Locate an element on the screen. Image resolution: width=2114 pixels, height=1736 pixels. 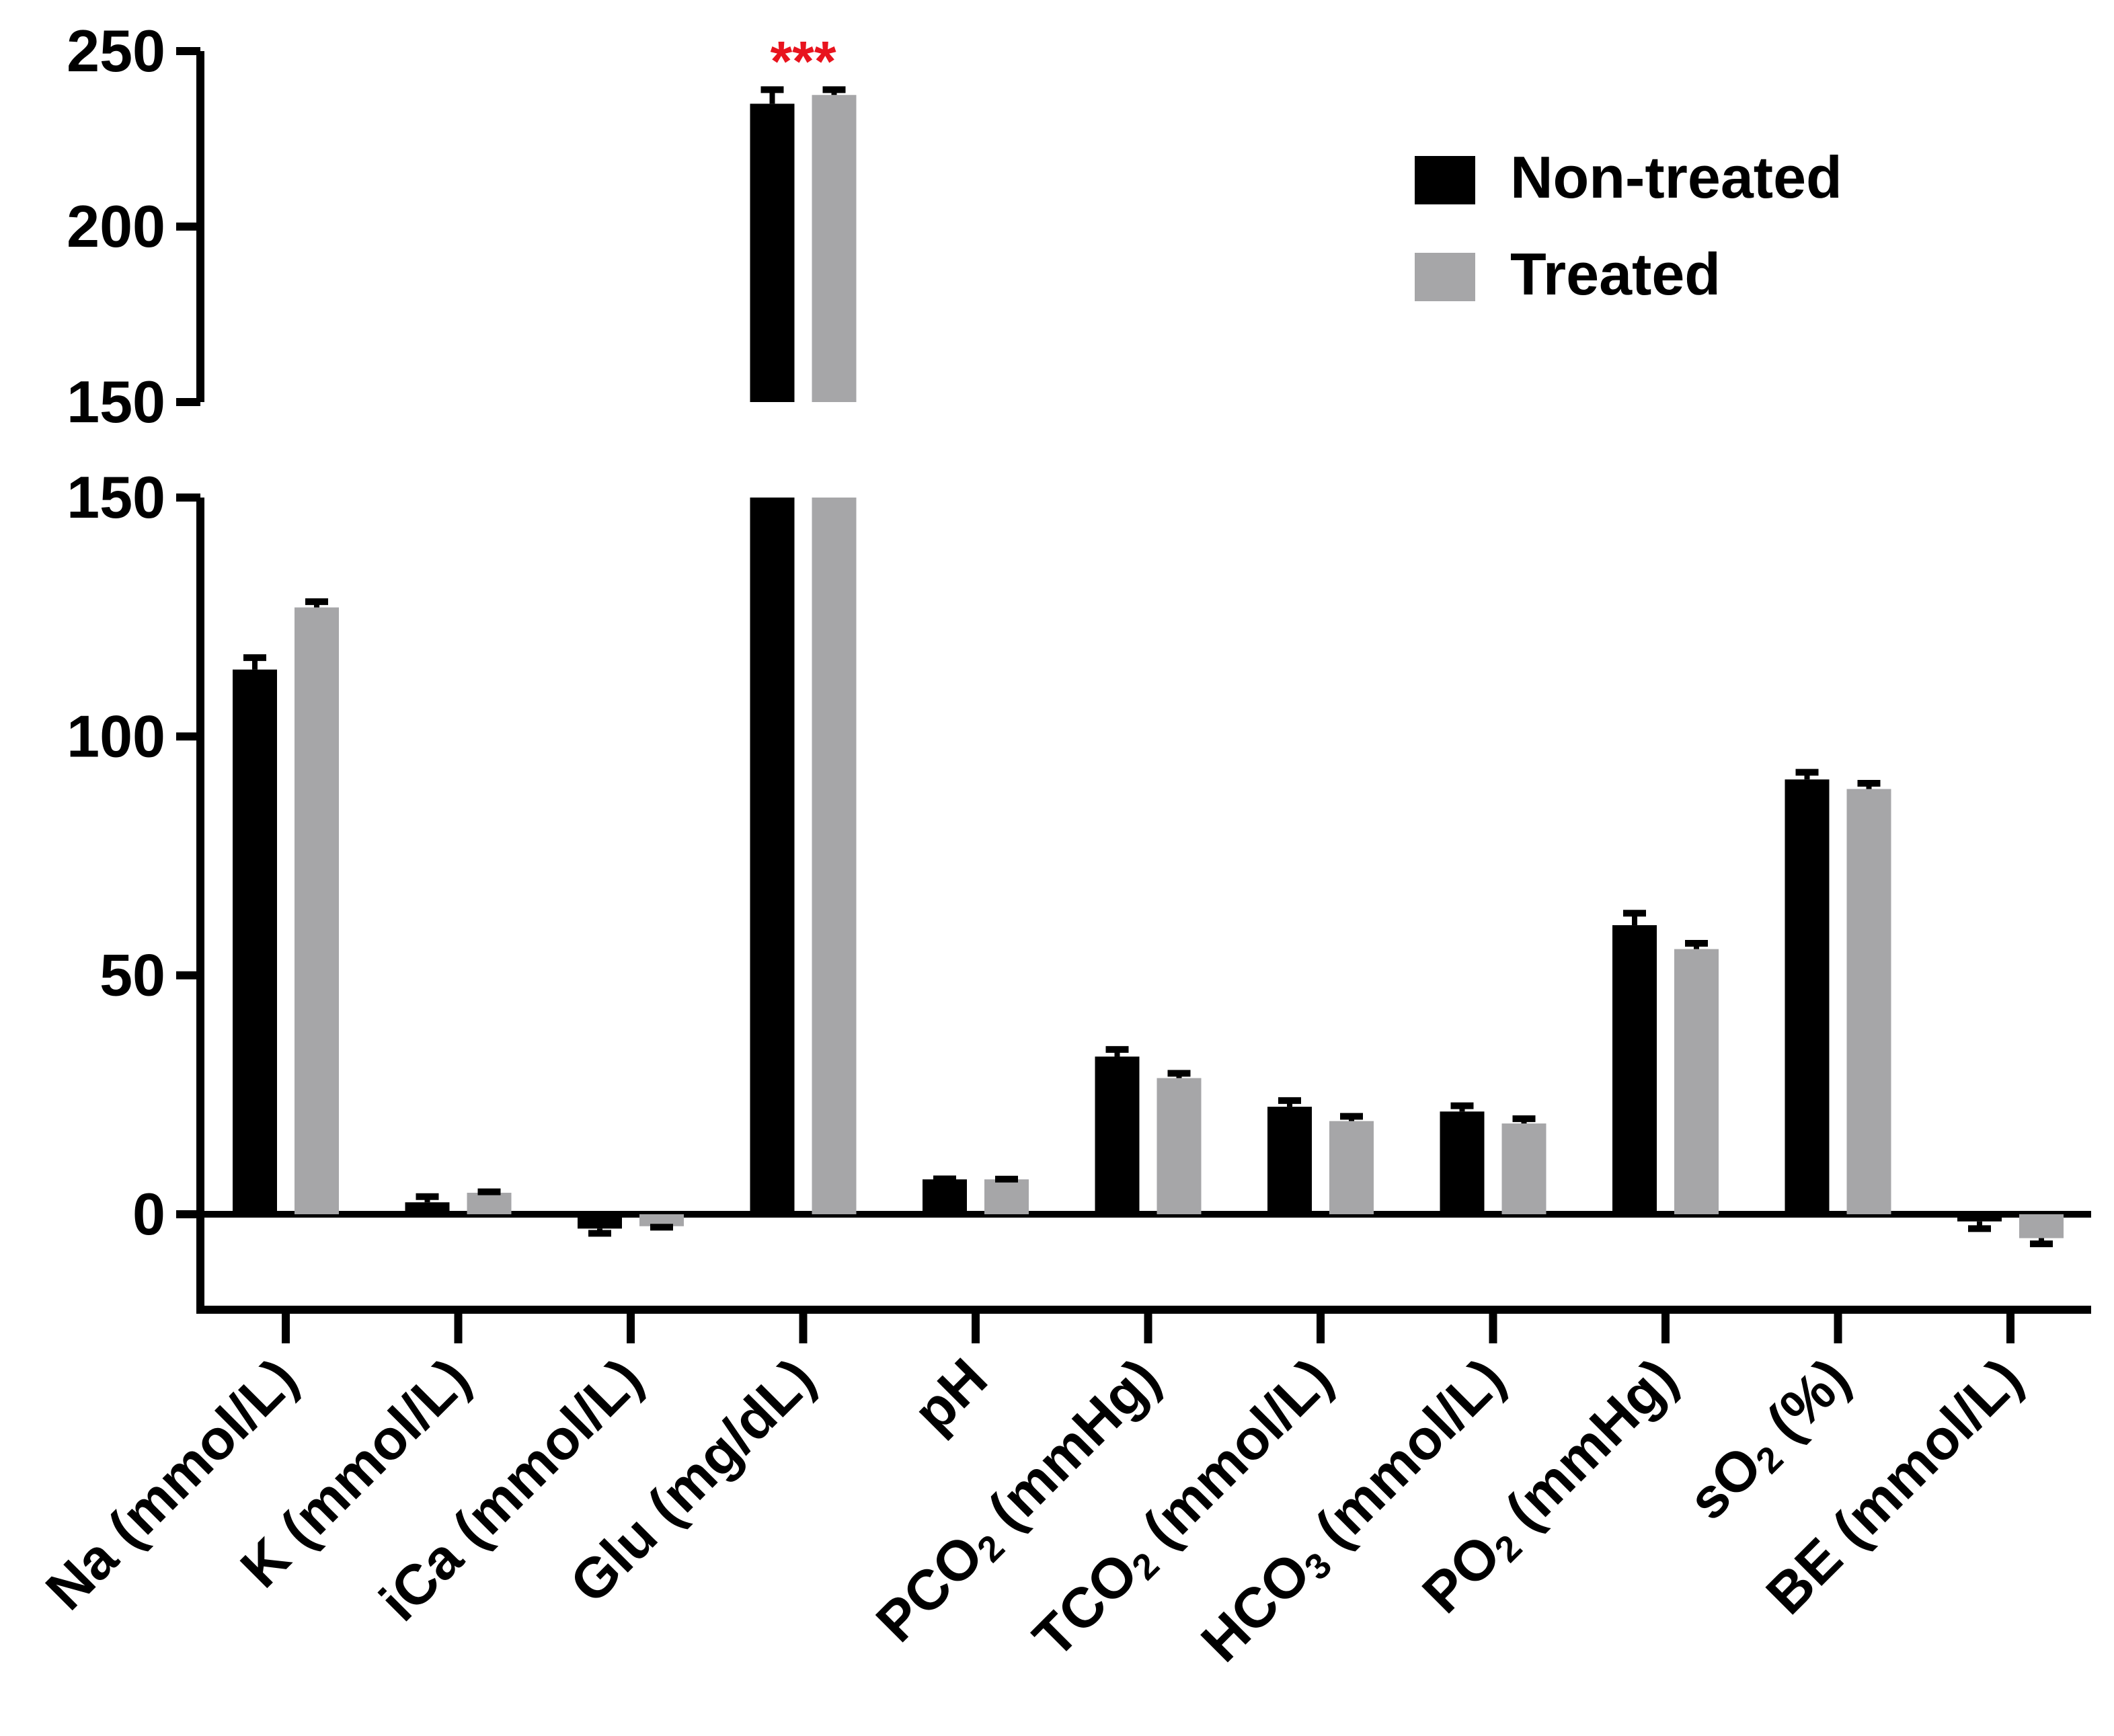
significance-annotations: *** is located at coordinates (803, 61).